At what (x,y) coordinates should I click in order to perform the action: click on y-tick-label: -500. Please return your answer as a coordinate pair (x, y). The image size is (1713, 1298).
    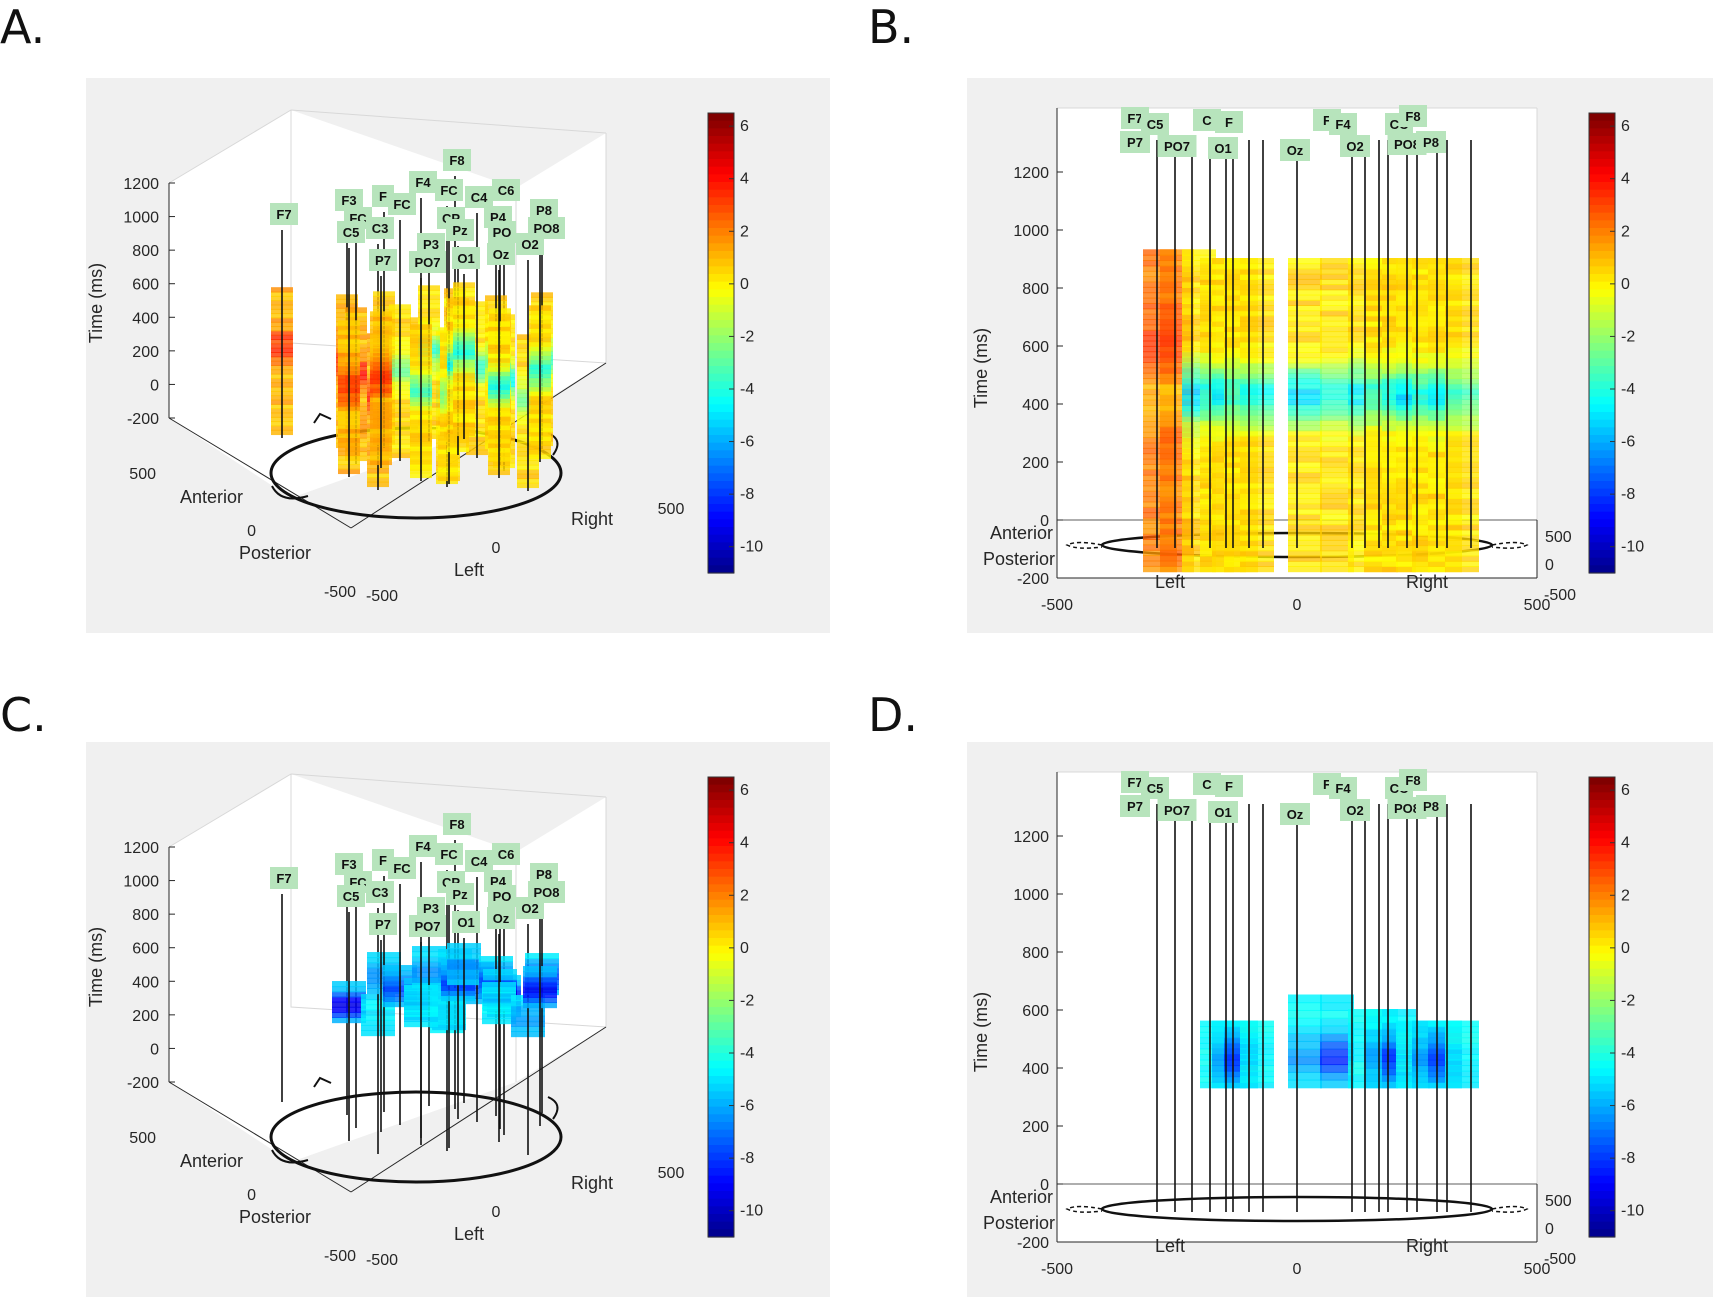
    Looking at the image, I should click on (340, 592).